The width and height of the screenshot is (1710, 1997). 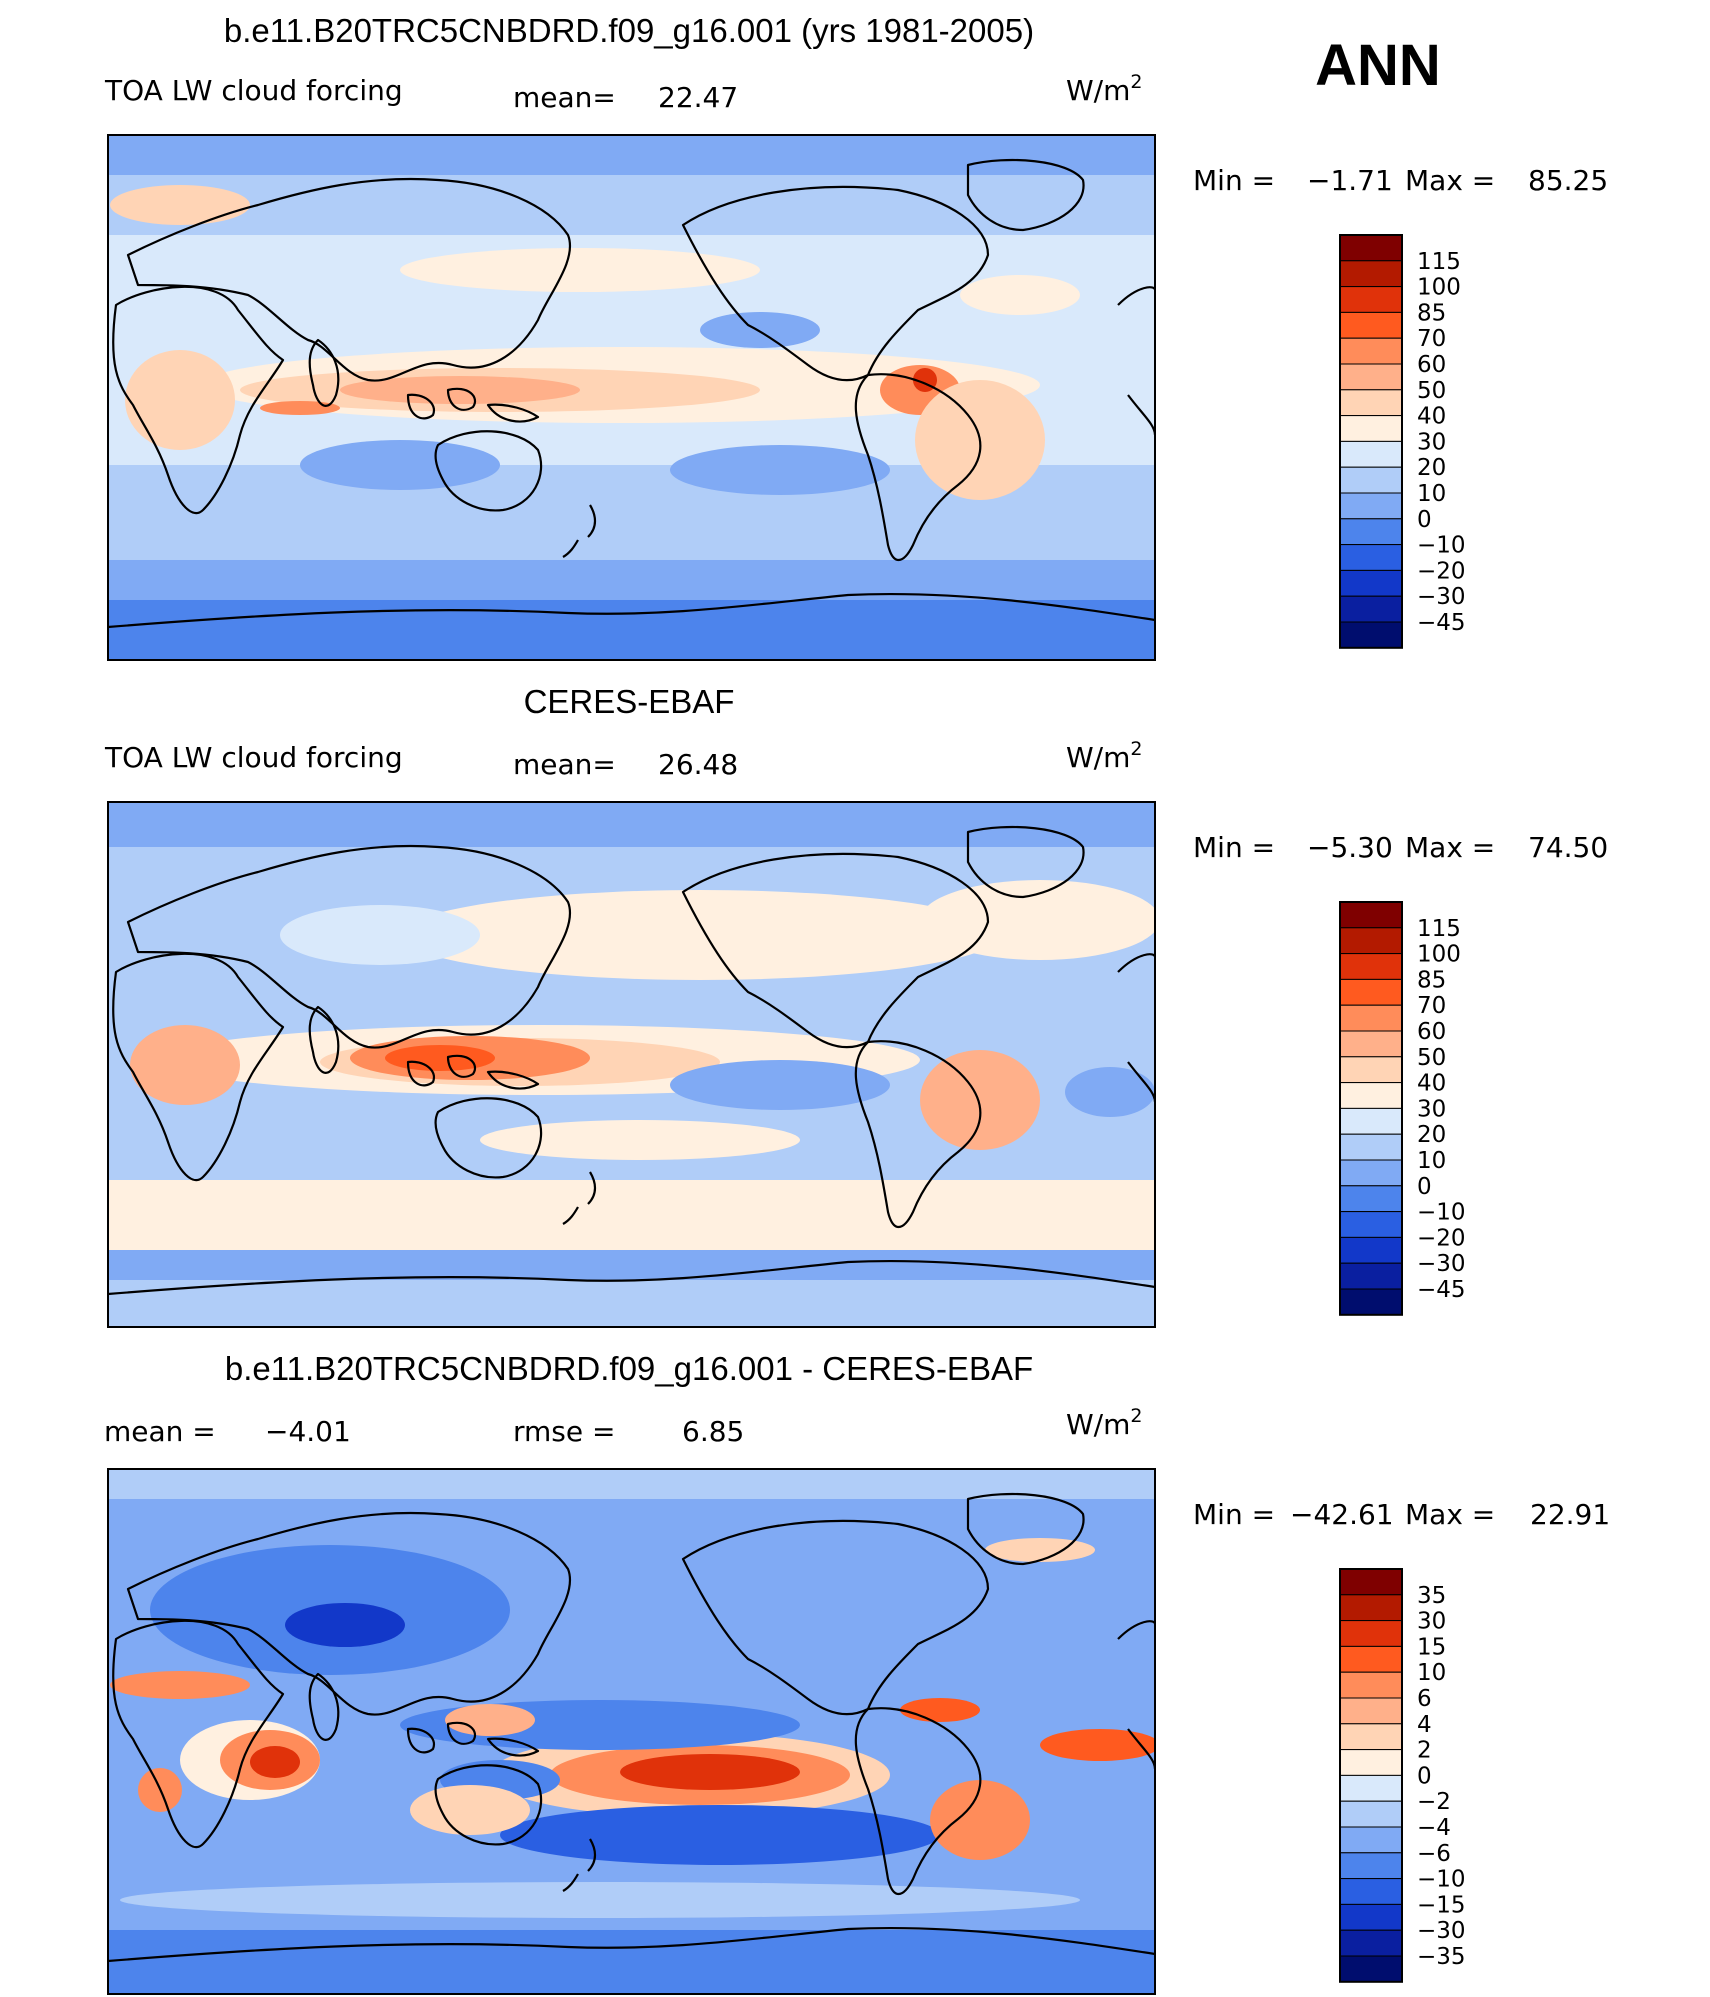 I want to click on panel-observation-variable-label: TOA LW cloud forcing, so click(x=253, y=757).